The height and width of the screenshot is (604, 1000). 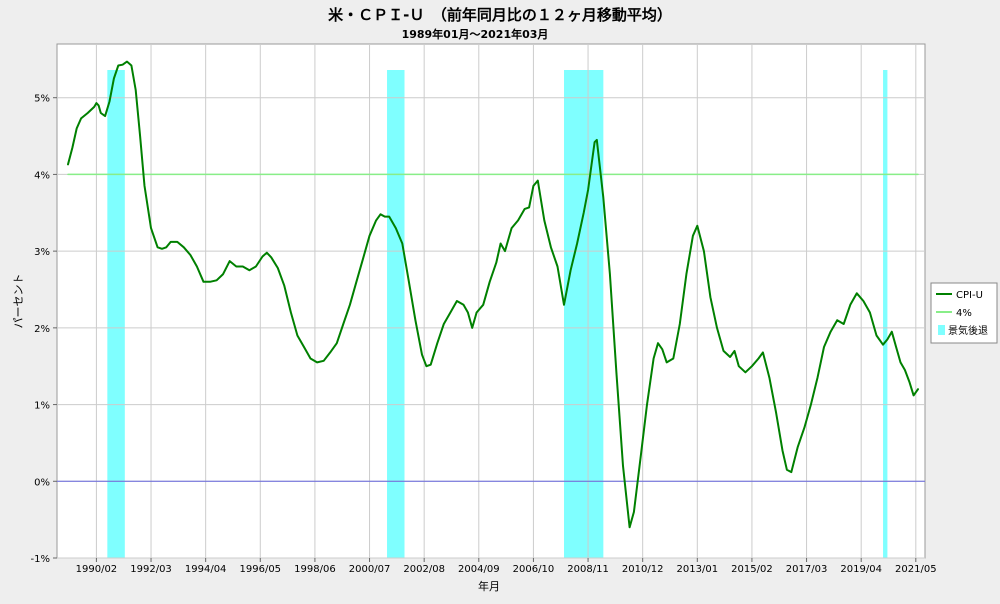 I want to click on x-tick-label: 2006/10, so click(x=534, y=569).